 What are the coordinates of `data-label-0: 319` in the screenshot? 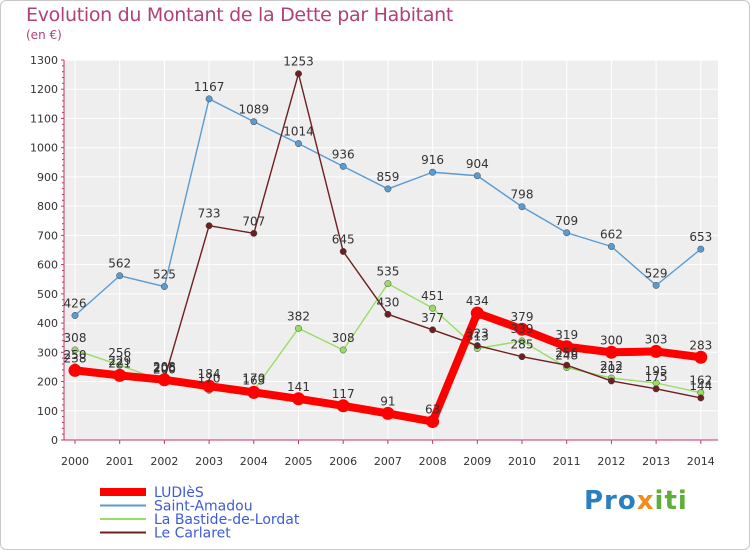 It's located at (566, 335).